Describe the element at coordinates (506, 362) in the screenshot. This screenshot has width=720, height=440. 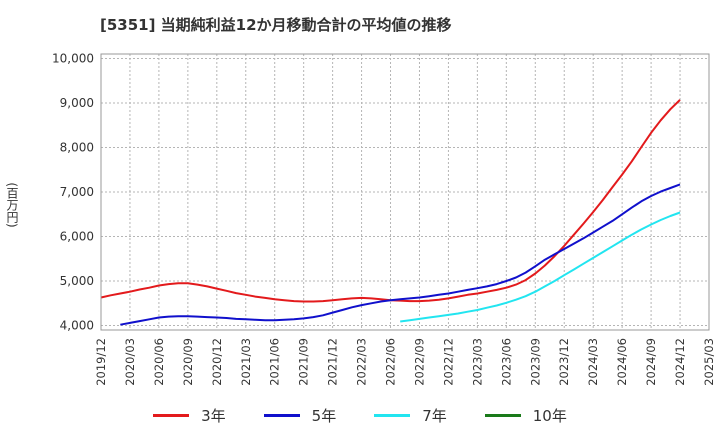
I see `x-tick-label: 2023/06` at that location.